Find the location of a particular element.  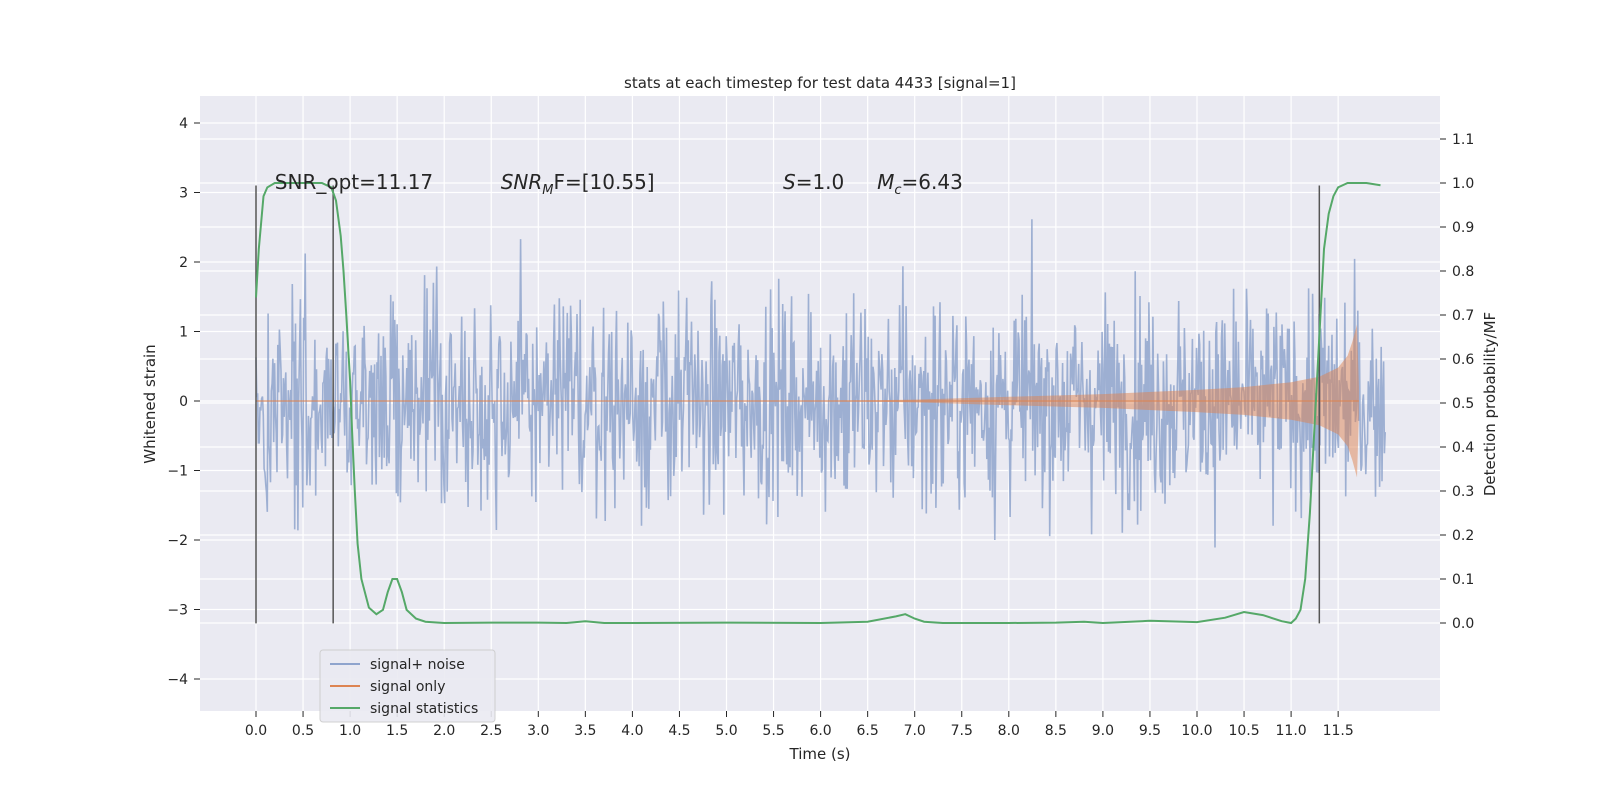

x-tick-label: 2.0 is located at coordinates (444, 731).